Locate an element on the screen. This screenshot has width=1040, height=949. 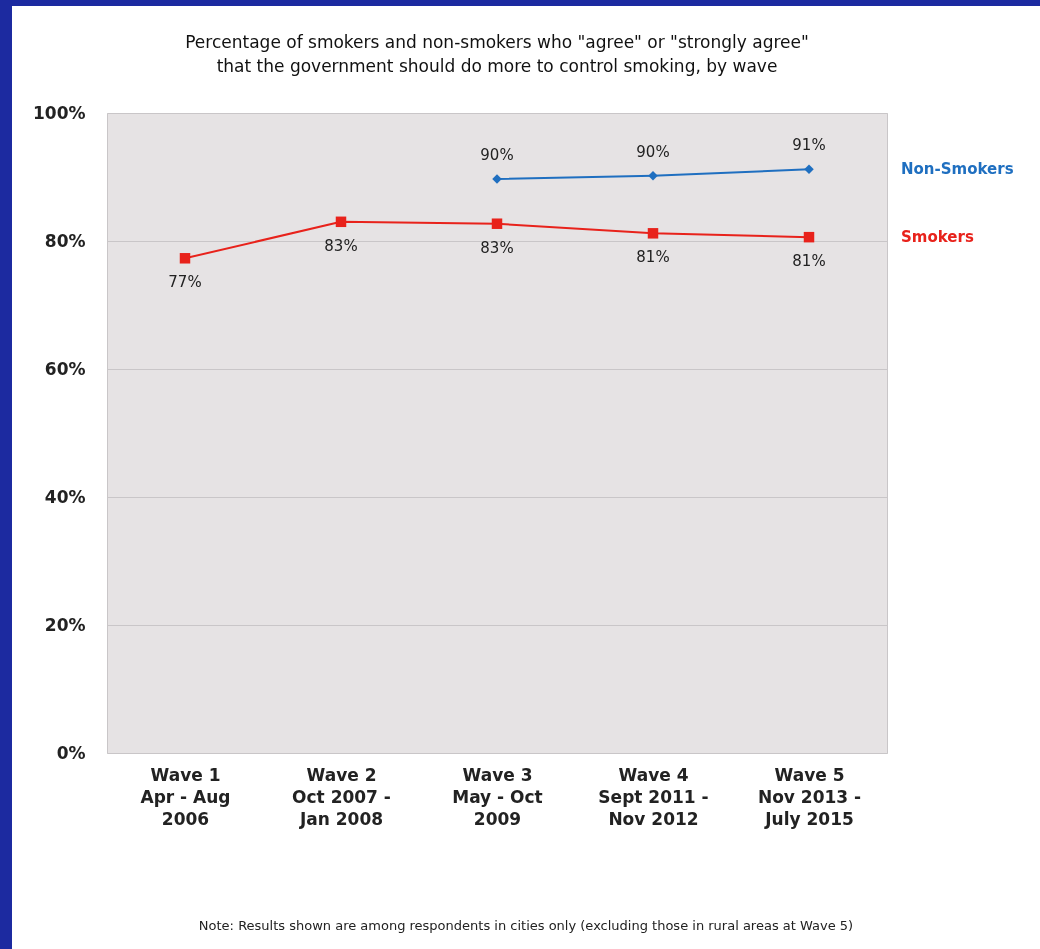
x-tick-label: Wave 4 Sept 2011 - Nov 2012 is located at coordinates (653, 796).